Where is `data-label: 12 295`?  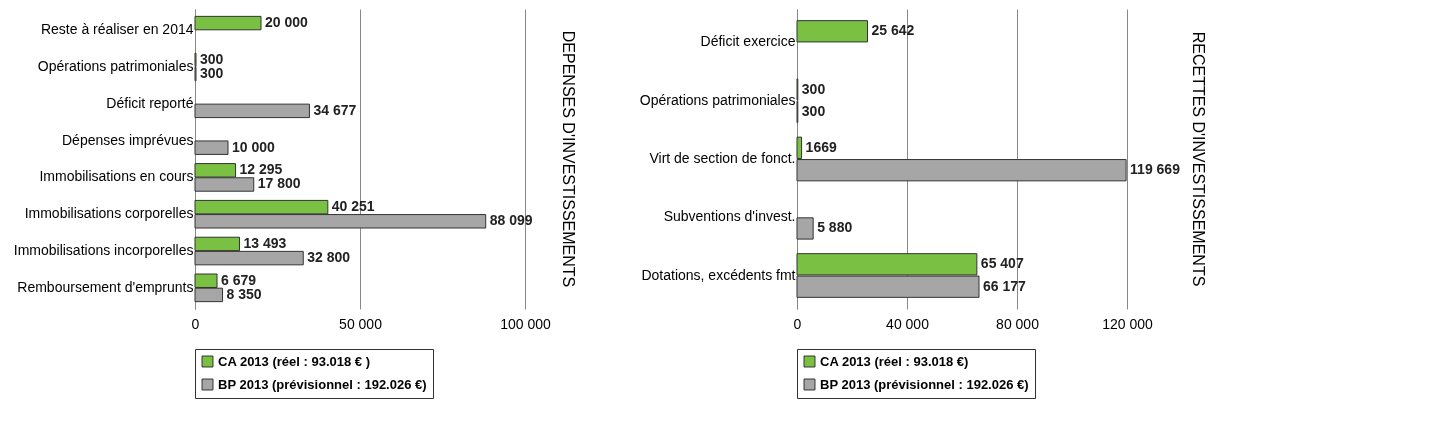
data-label: 12 295 is located at coordinates (261, 169).